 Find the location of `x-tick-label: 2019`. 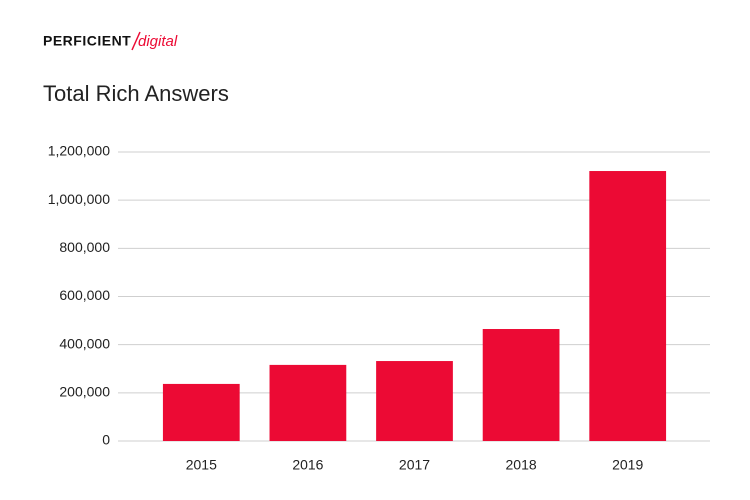

x-tick-label: 2019 is located at coordinates (627, 465).